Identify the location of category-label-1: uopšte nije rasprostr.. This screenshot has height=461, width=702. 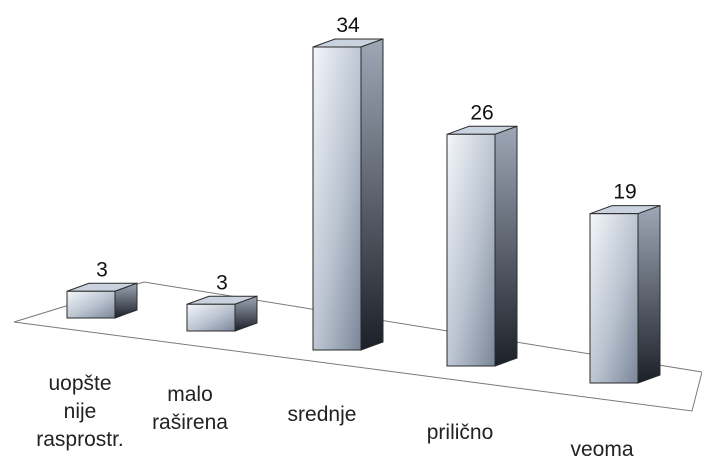
(80, 411).